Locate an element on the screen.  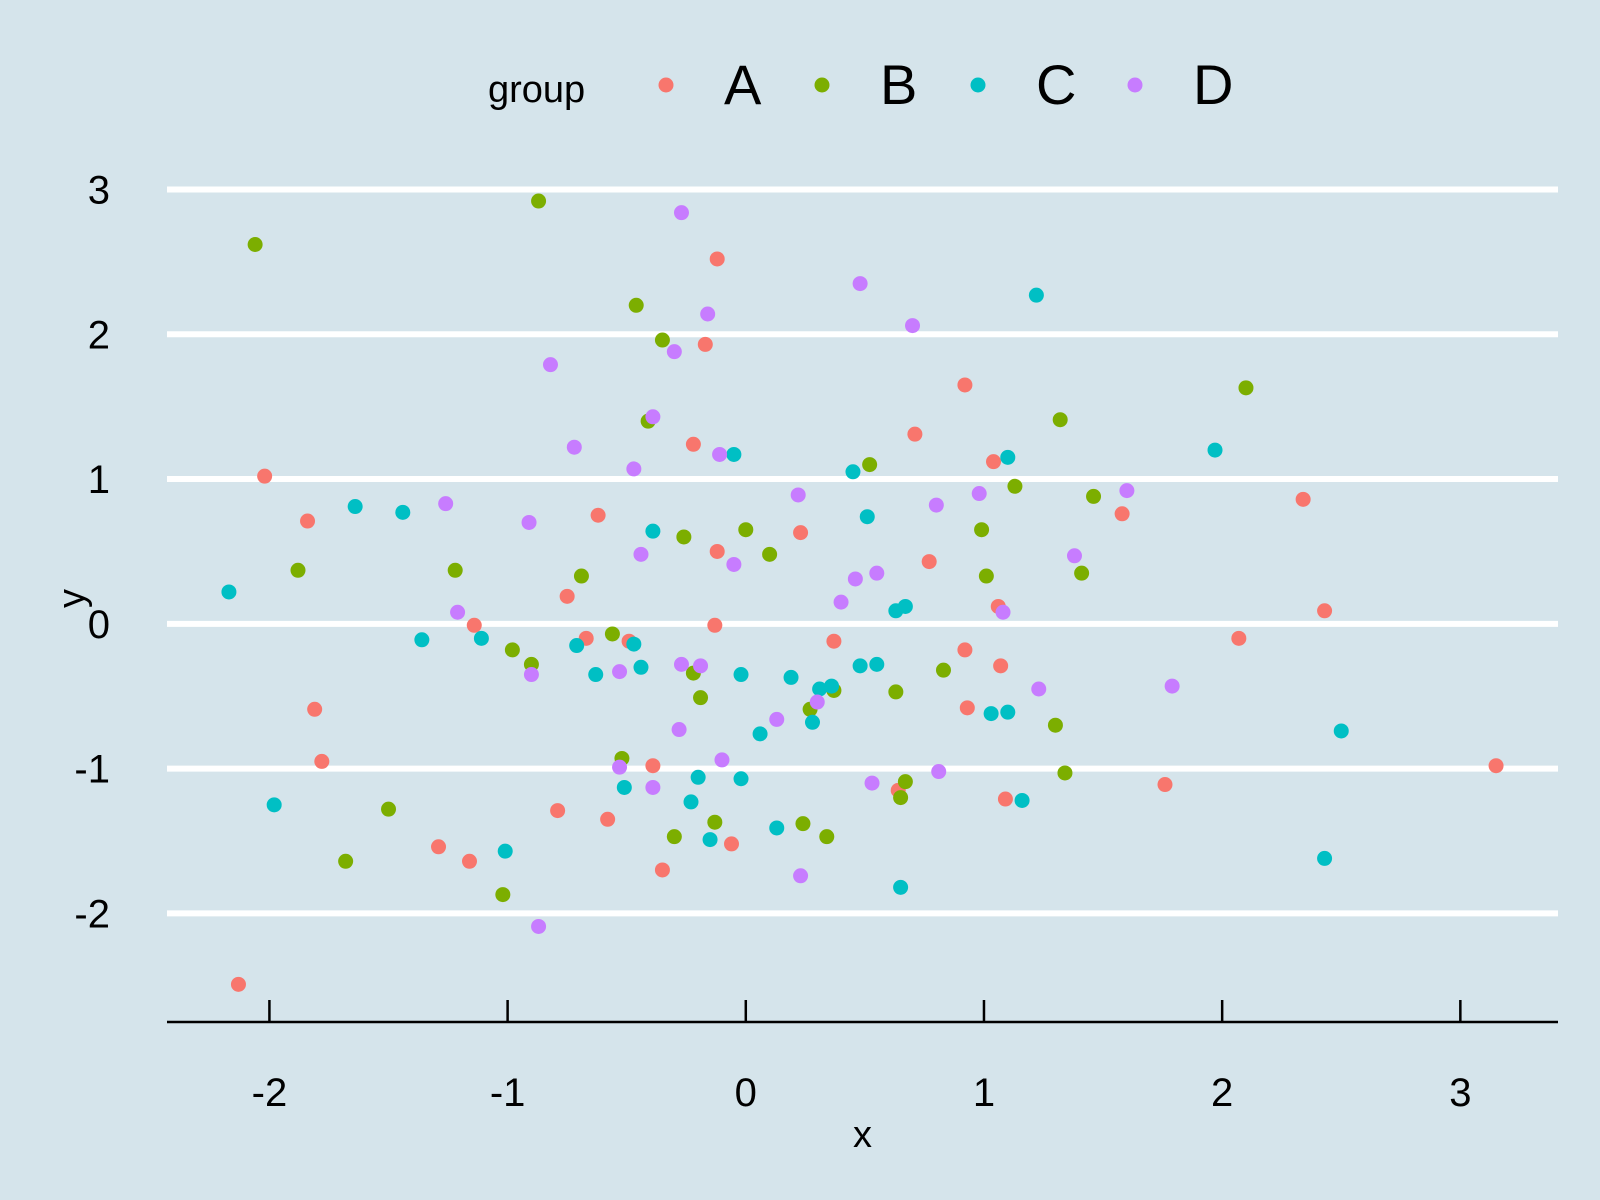
legend-key-C is located at coordinates (978, 85).